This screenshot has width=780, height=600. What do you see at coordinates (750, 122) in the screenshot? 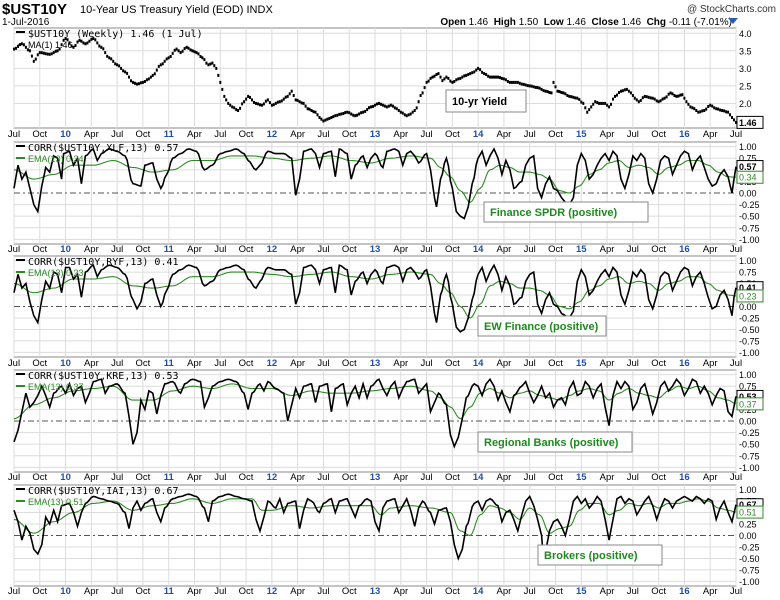
I see `last-value-tag` at bounding box center [750, 122].